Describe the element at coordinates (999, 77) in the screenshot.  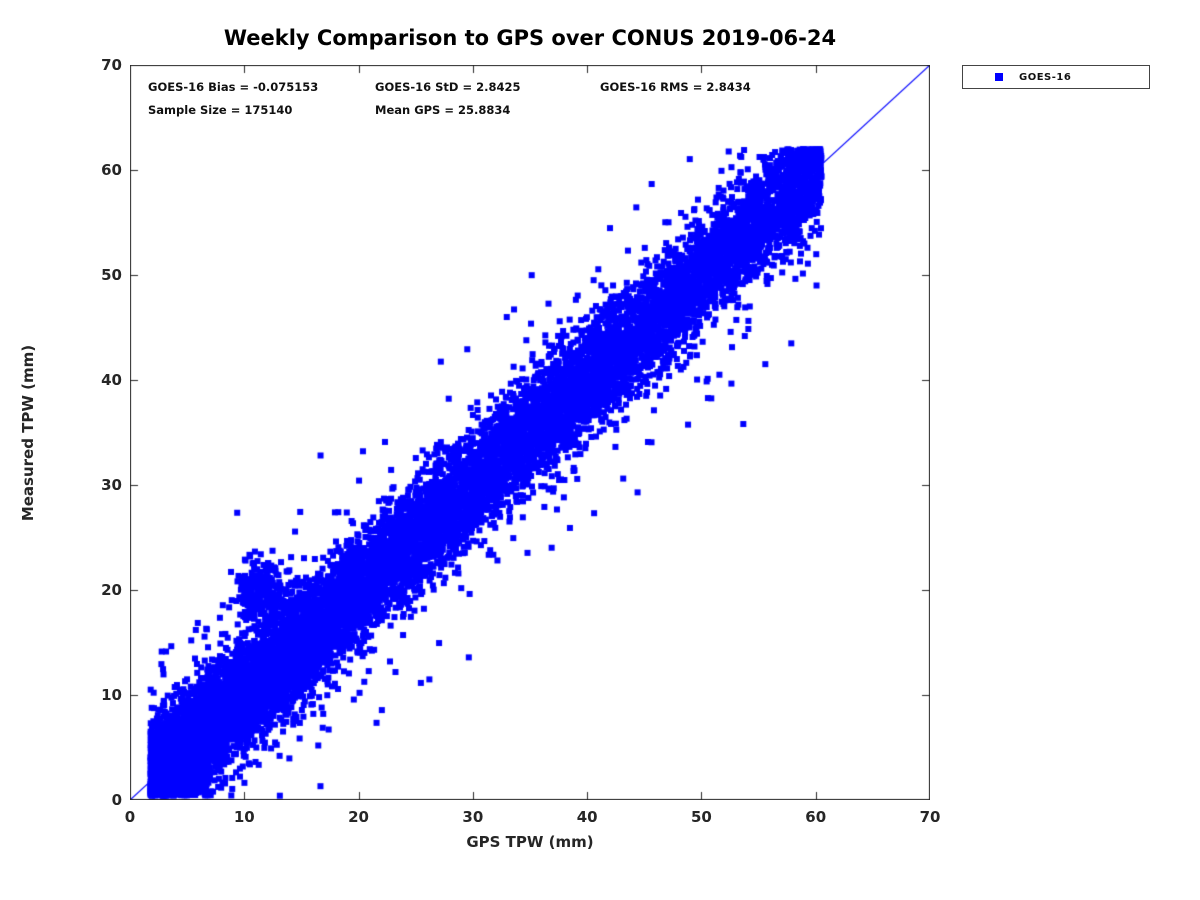
I see `legend-marker-square-icon` at that location.